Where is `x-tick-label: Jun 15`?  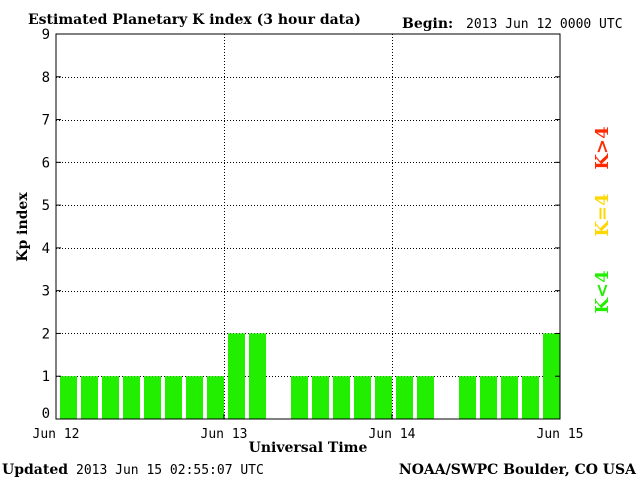 x-tick-label: Jun 15 is located at coordinates (560, 434).